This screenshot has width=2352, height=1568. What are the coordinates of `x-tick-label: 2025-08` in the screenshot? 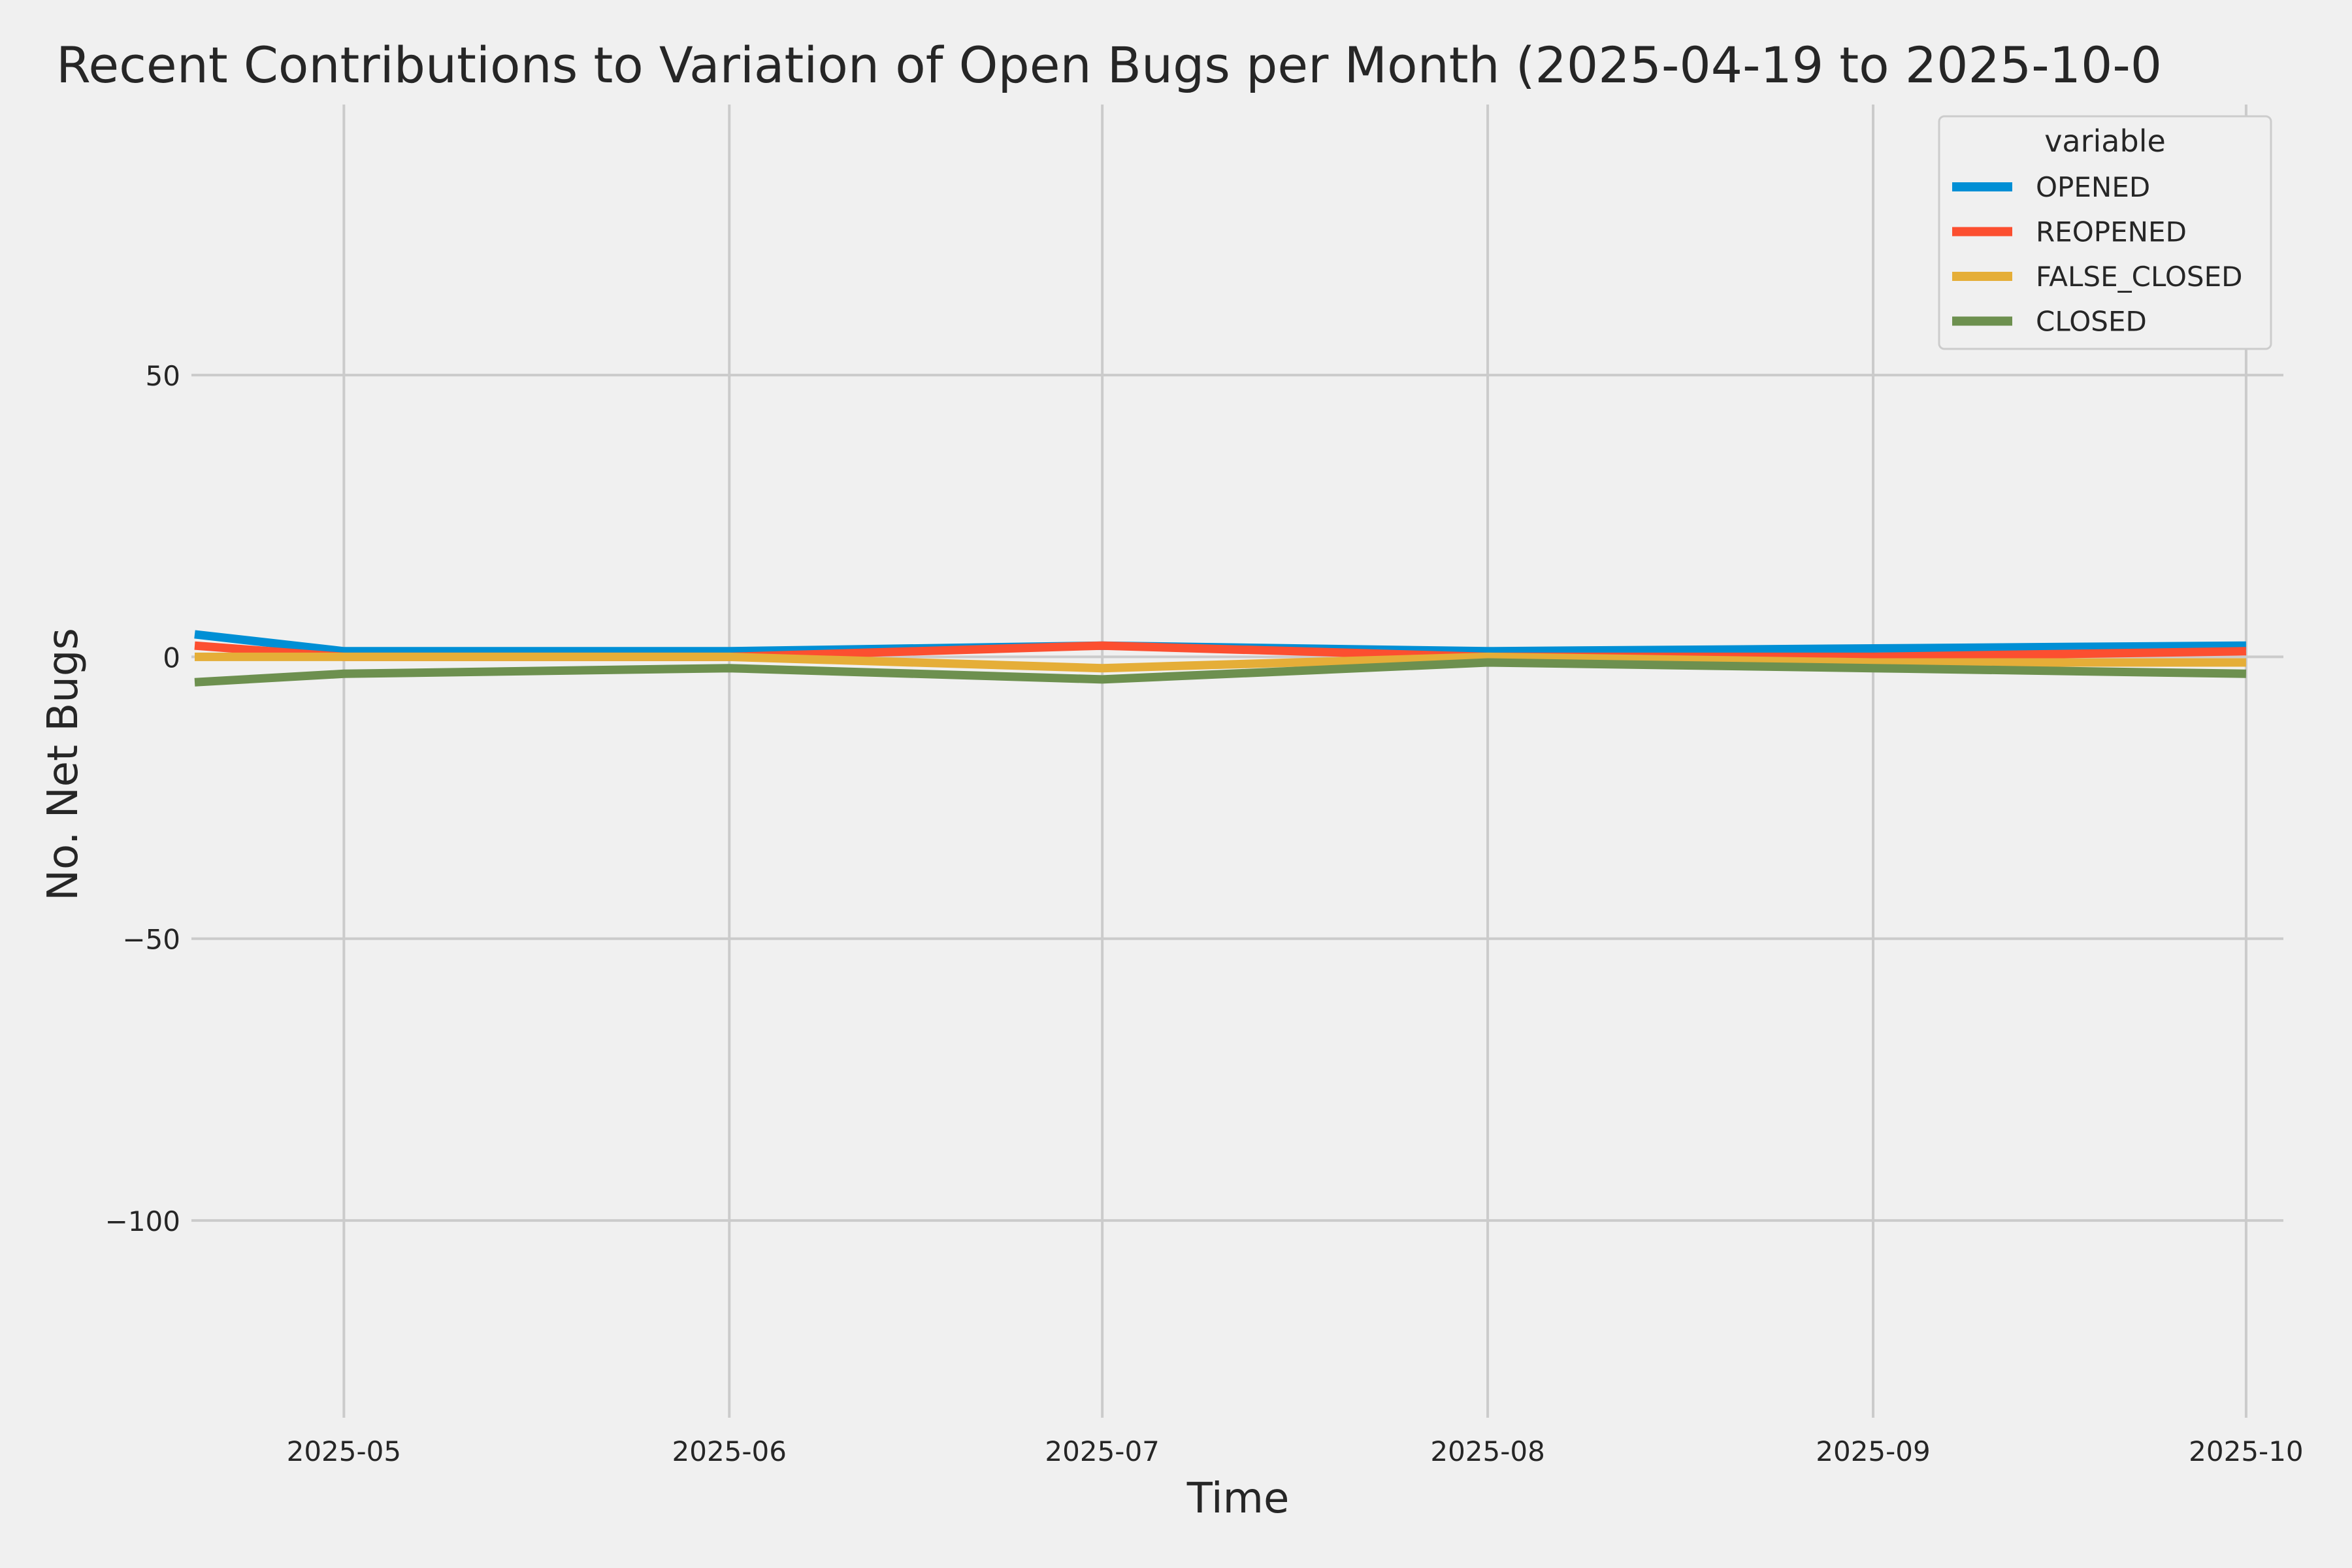 It's located at (1487, 1451).